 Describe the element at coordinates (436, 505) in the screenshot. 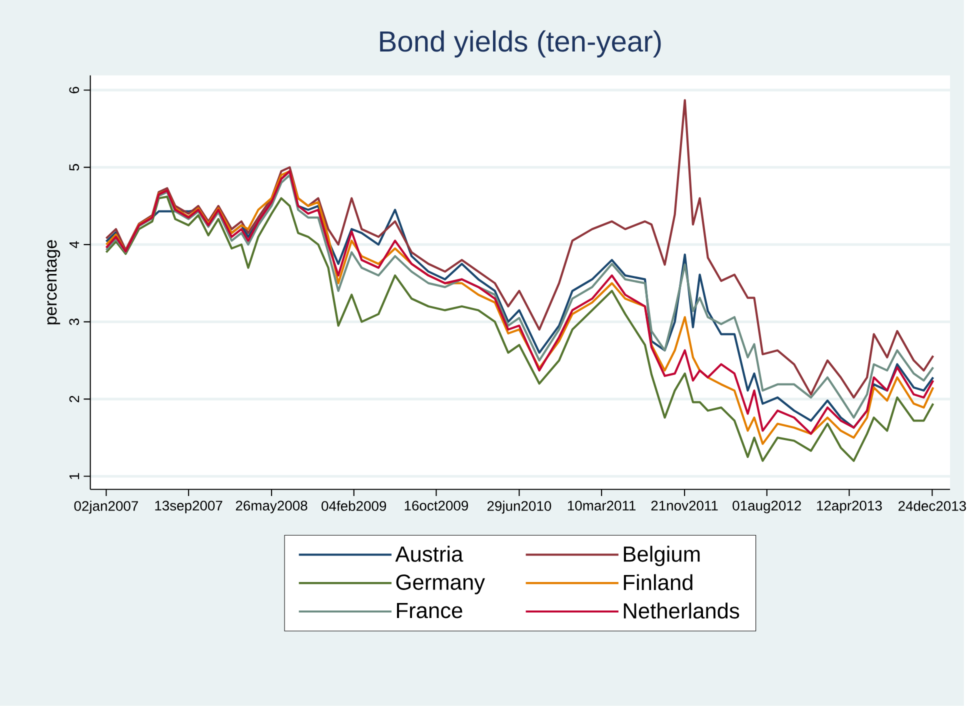

I see `x-tick-label: 16oct2009` at that location.